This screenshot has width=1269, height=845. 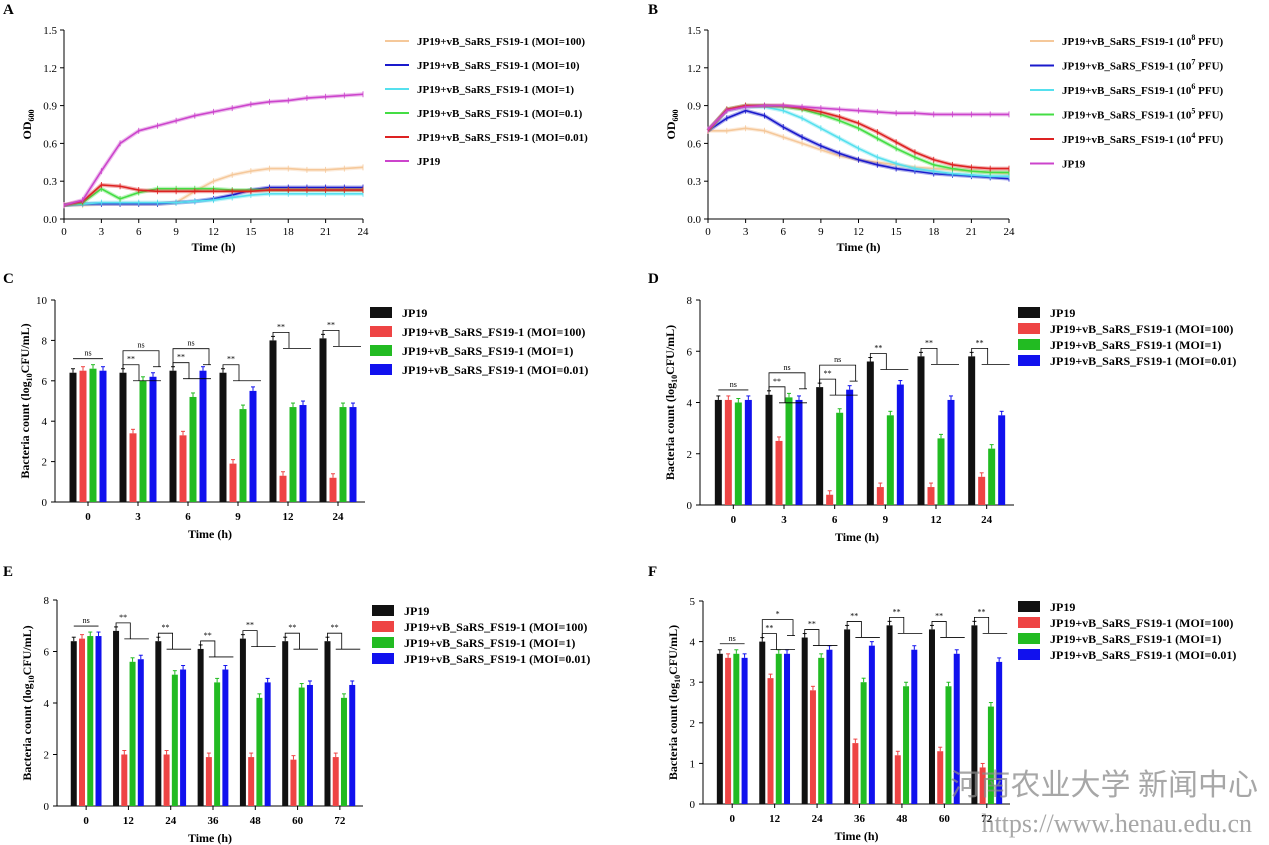 What do you see at coordinates (653, 279) in the screenshot?
I see `panel-letter-D: D` at bounding box center [653, 279].